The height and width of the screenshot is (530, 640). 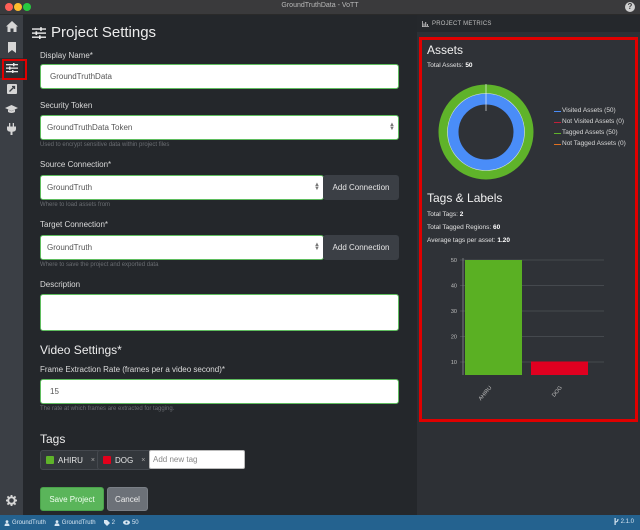 I want to click on window-title: GroundTruthData - VoTT, so click(x=320, y=5).